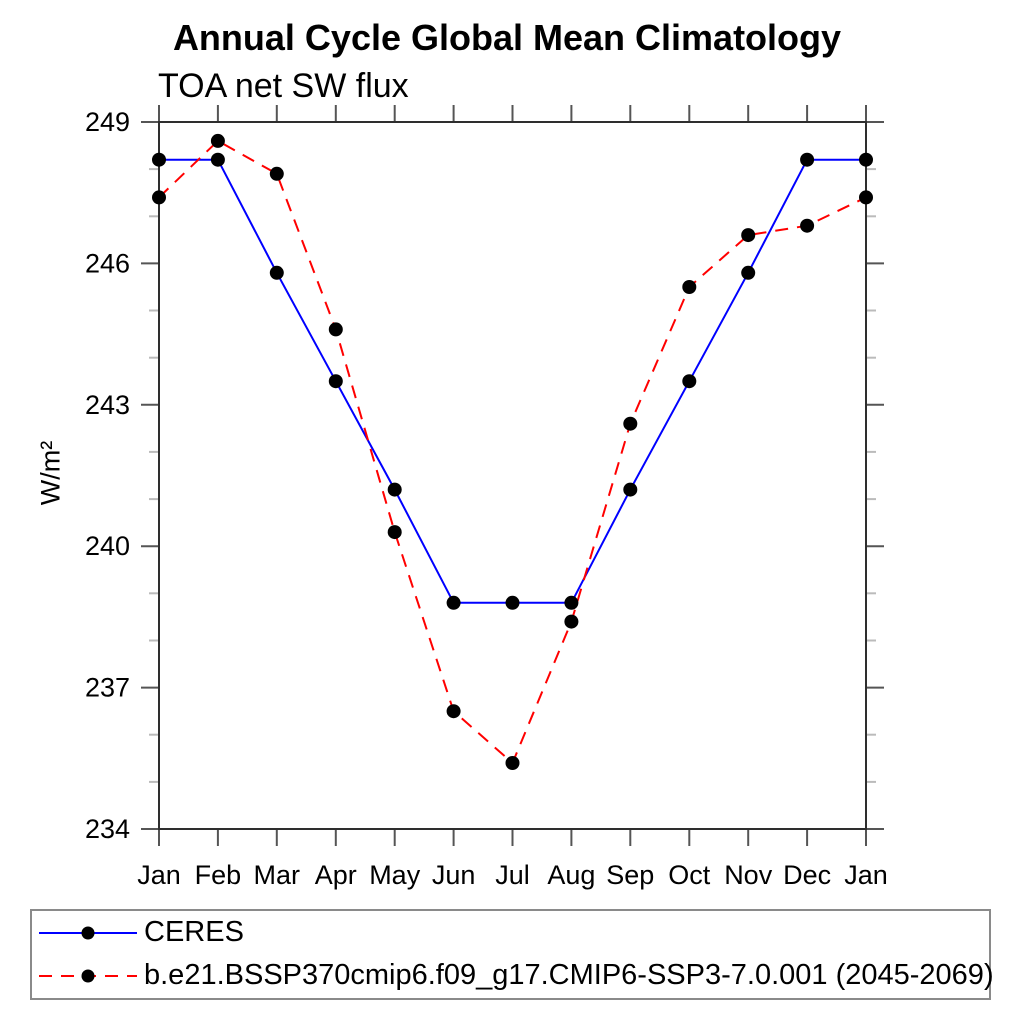 This screenshot has height=1024, width=1024. I want to click on y-tick-label: 240, so click(107, 546).